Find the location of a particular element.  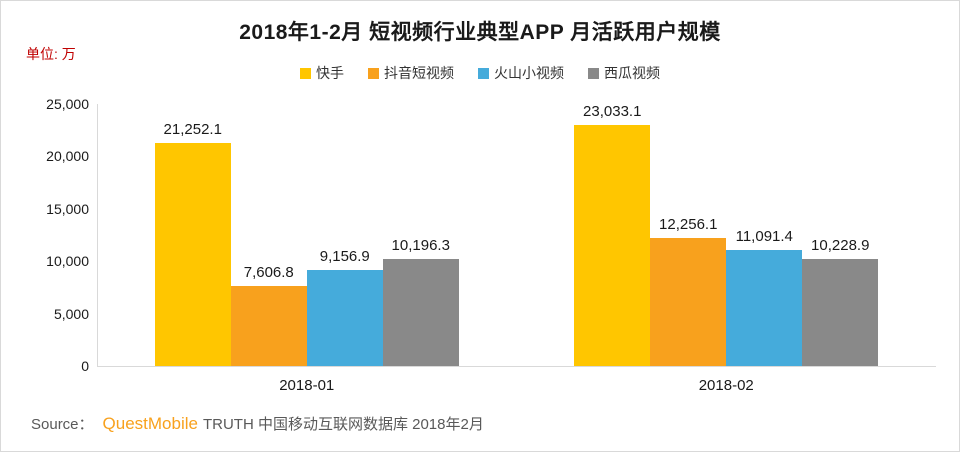

legend-label: 西瓜视频 is located at coordinates (632, 73).